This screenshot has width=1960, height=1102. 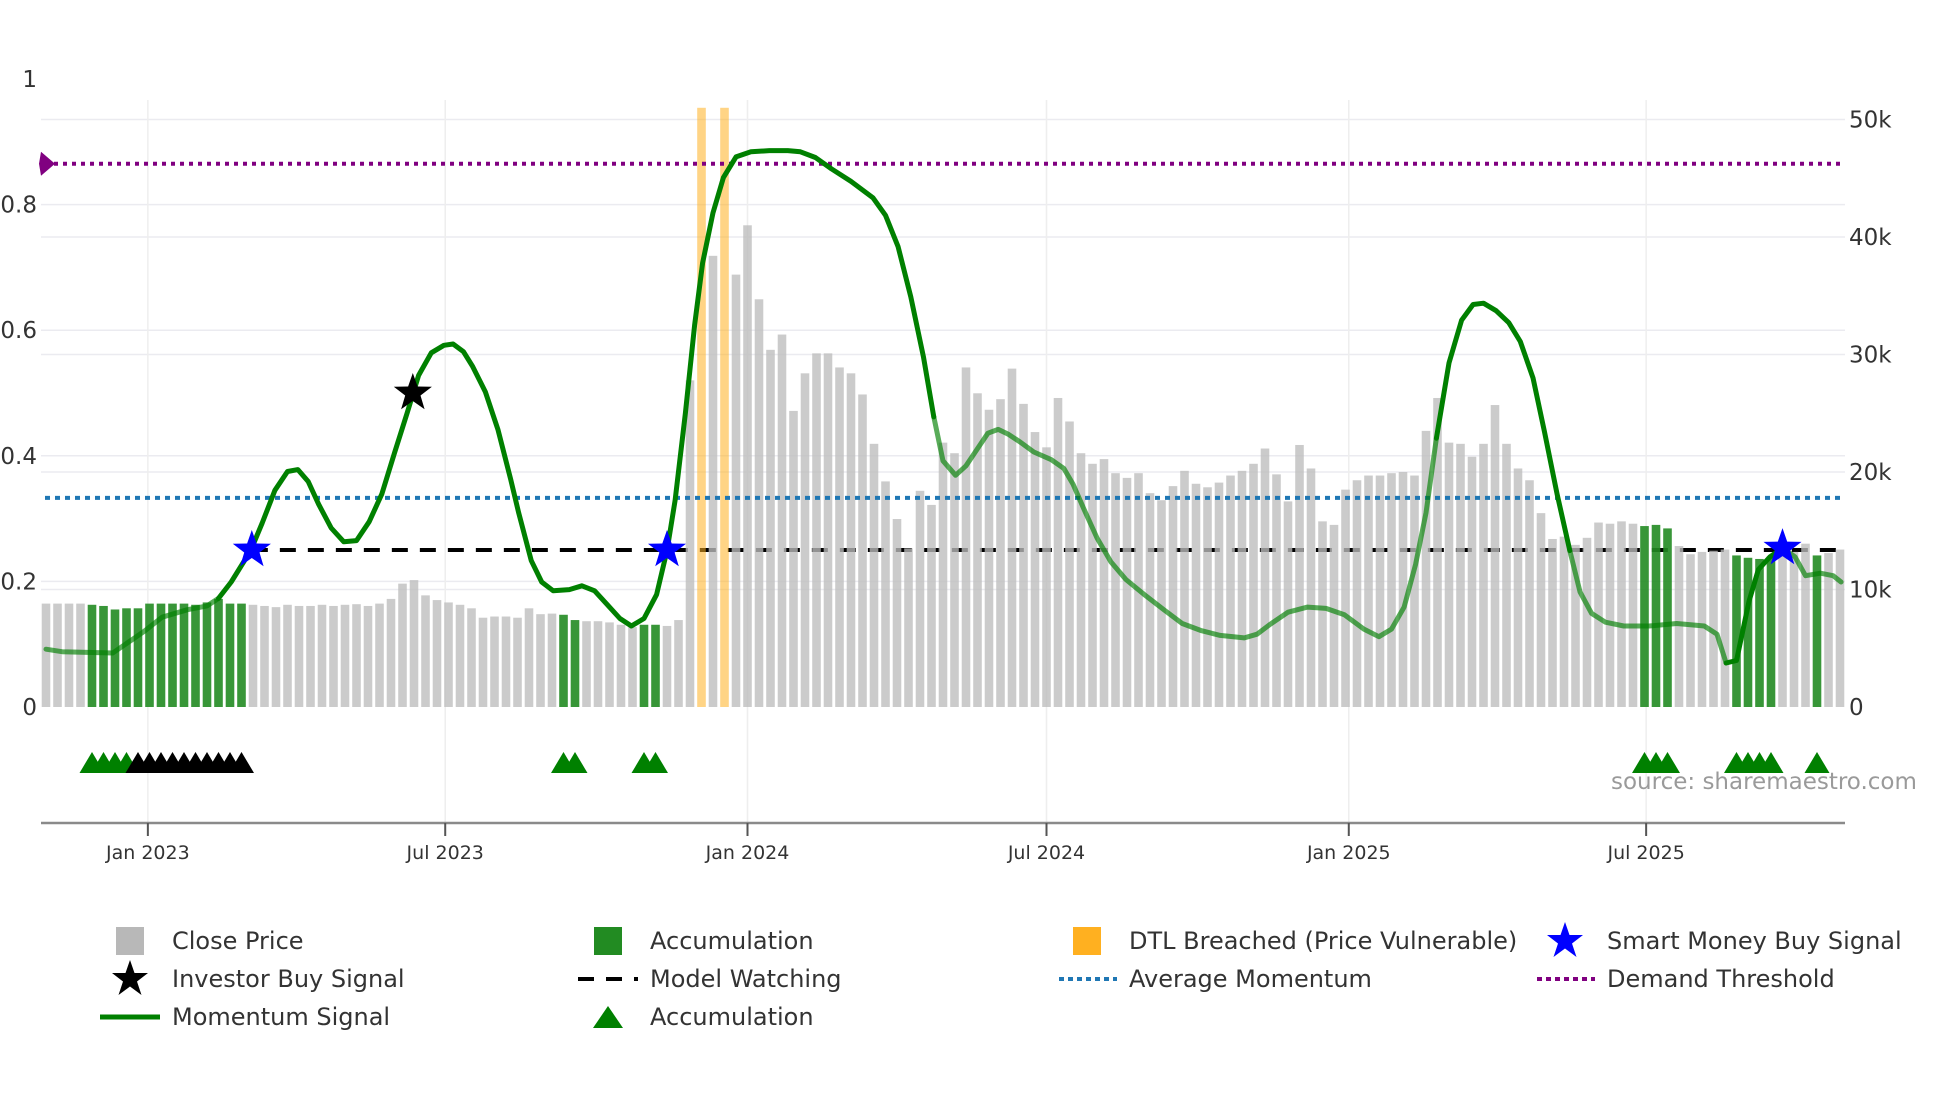 What do you see at coordinates (1215, 979) in the screenshot?
I see `legend-item-average-momentum: Average Momentum` at bounding box center [1215, 979].